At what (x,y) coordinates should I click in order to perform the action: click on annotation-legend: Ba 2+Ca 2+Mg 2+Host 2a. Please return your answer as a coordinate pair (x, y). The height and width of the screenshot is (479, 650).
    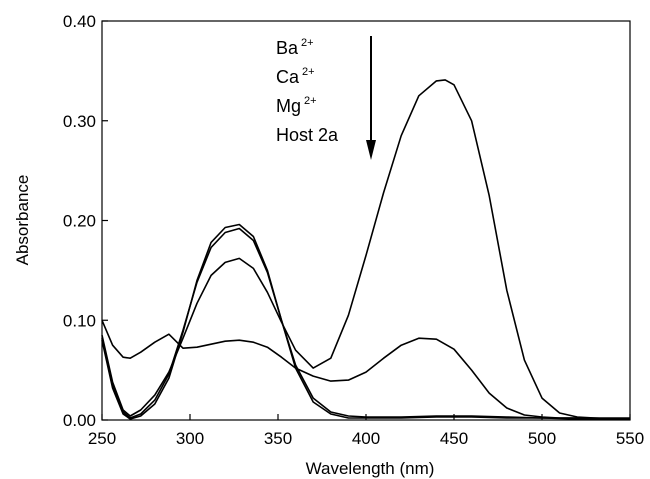
    Looking at the image, I should click on (307, 91).